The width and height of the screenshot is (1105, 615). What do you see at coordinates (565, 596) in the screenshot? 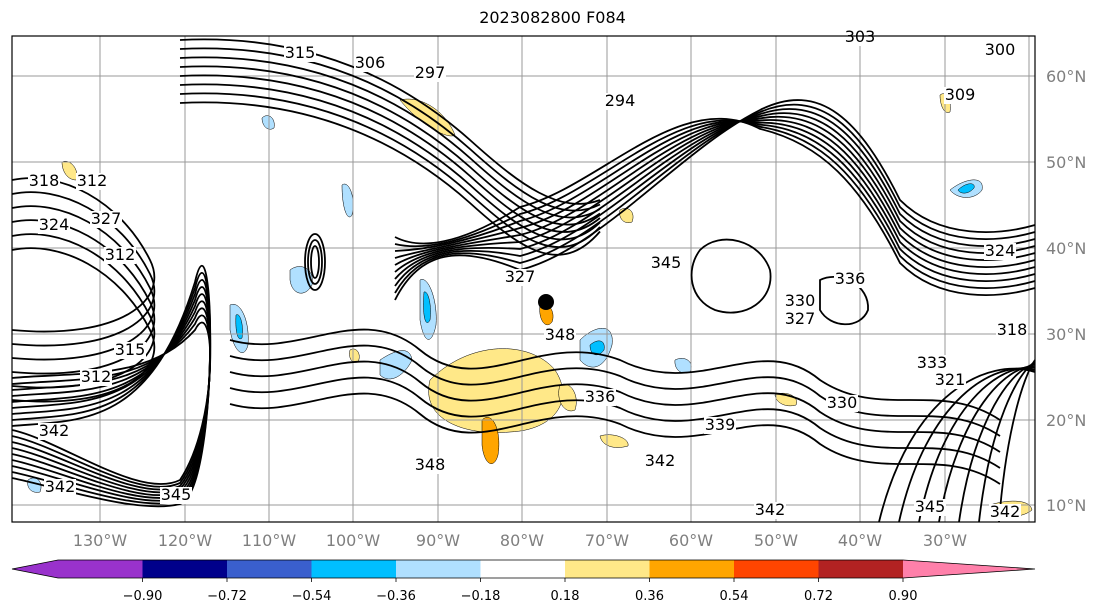
I see `colorbar-tick-label: 0.18` at bounding box center [565, 596].